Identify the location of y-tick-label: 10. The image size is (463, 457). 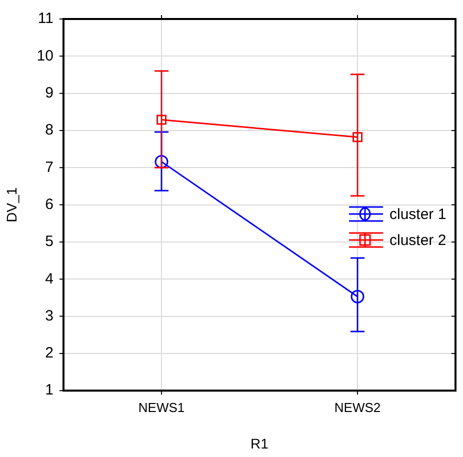
(45, 55).